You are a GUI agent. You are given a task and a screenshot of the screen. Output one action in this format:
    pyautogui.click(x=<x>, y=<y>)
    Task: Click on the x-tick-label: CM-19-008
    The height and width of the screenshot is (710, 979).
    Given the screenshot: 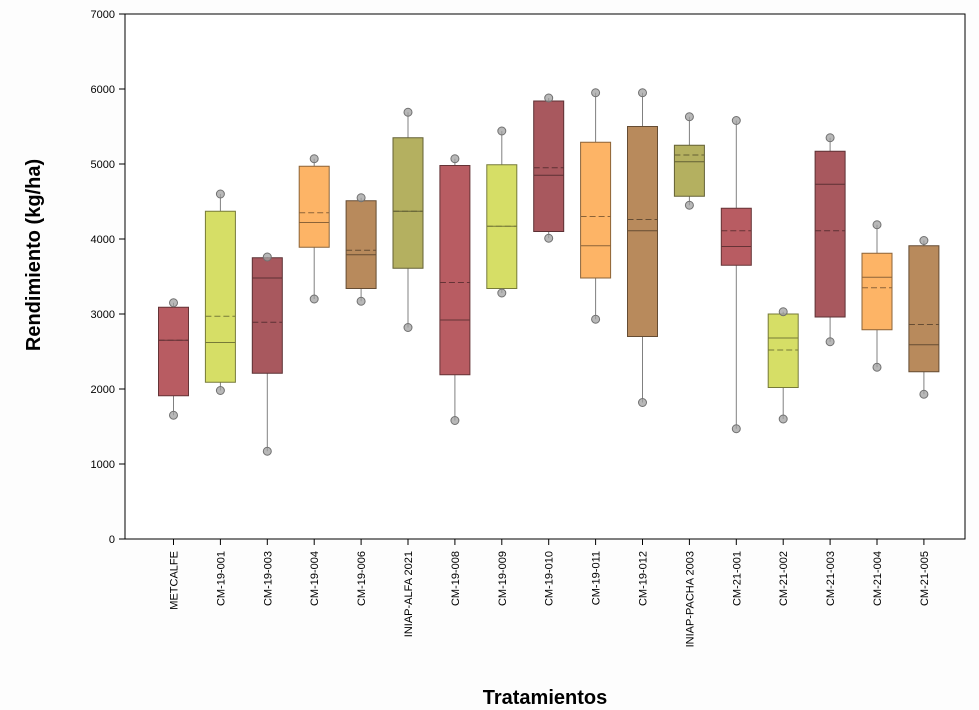 What is the action you would take?
    pyautogui.click(x=456, y=578)
    